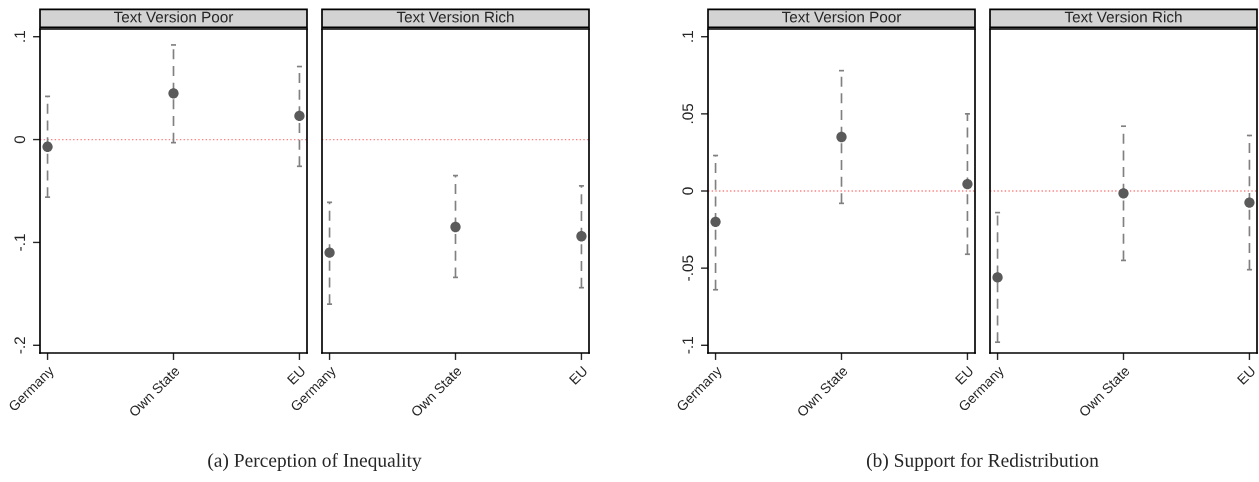 This screenshot has height=482, width=1259. What do you see at coordinates (688, 268) in the screenshot?
I see `y-tick-label: -.05` at bounding box center [688, 268].